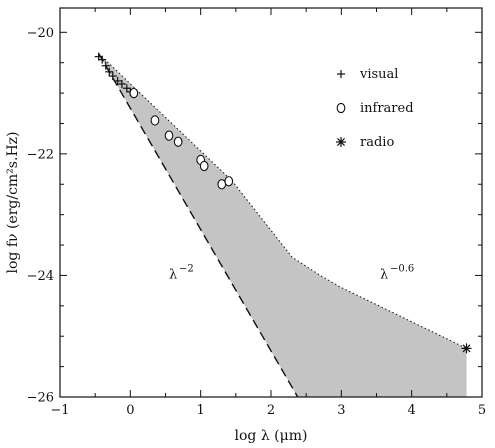 Image resolution: width=495 pixels, height=448 pixels. I want to click on x-tick-label: 1, so click(201, 410).